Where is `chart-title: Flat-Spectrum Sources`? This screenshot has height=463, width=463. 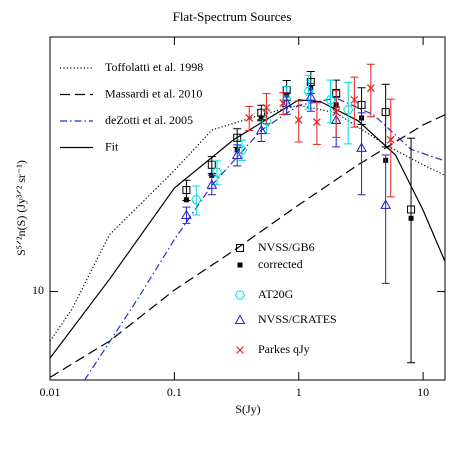 chart-title: Flat-Spectrum Sources is located at coordinates (232, 16).